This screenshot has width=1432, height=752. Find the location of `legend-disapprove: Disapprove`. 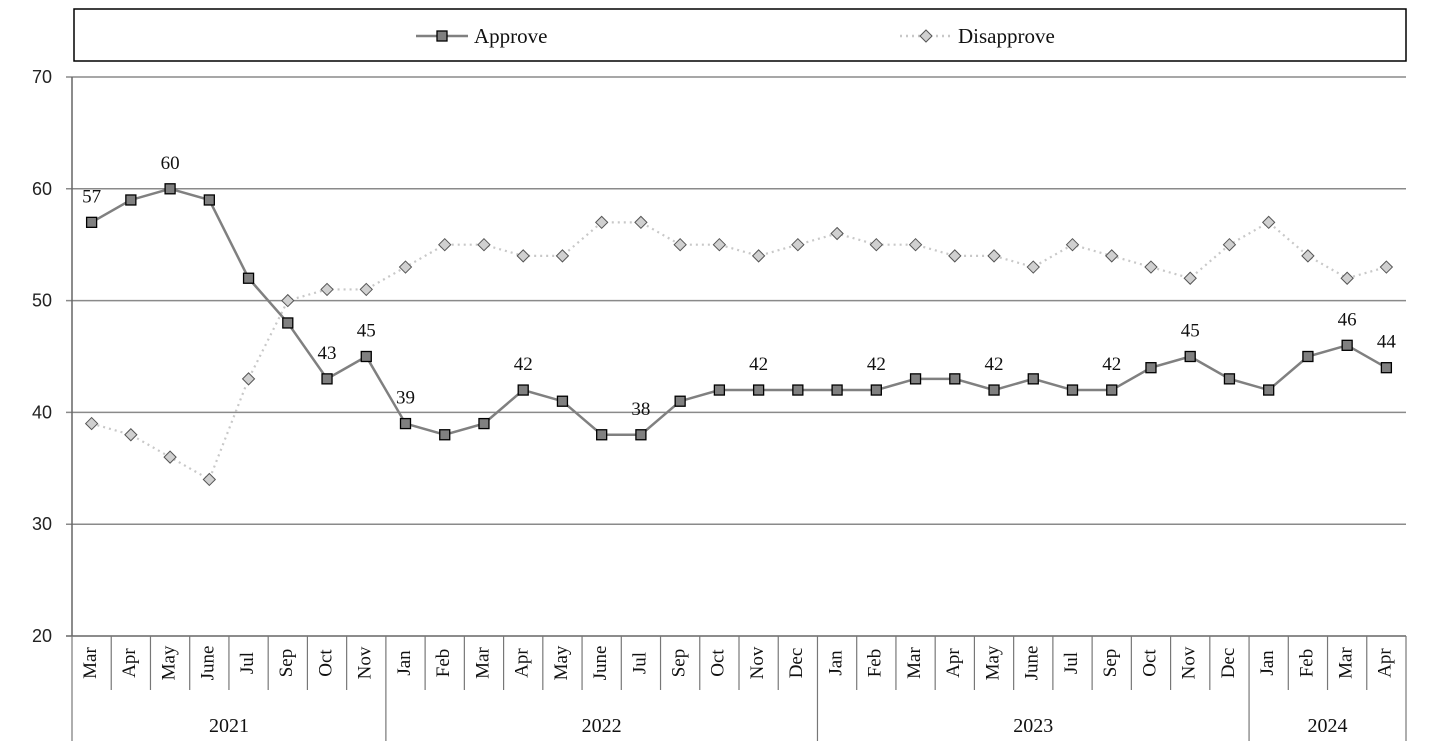

legend-disapprove: Disapprove is located at coordinates (977, 36).